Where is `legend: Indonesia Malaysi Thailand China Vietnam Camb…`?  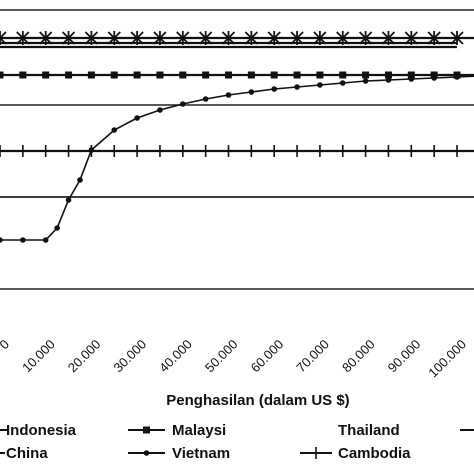
legend: Indonesia Malaysi Thailand China Vietnam Camb… is located at coordinates (237, 442).